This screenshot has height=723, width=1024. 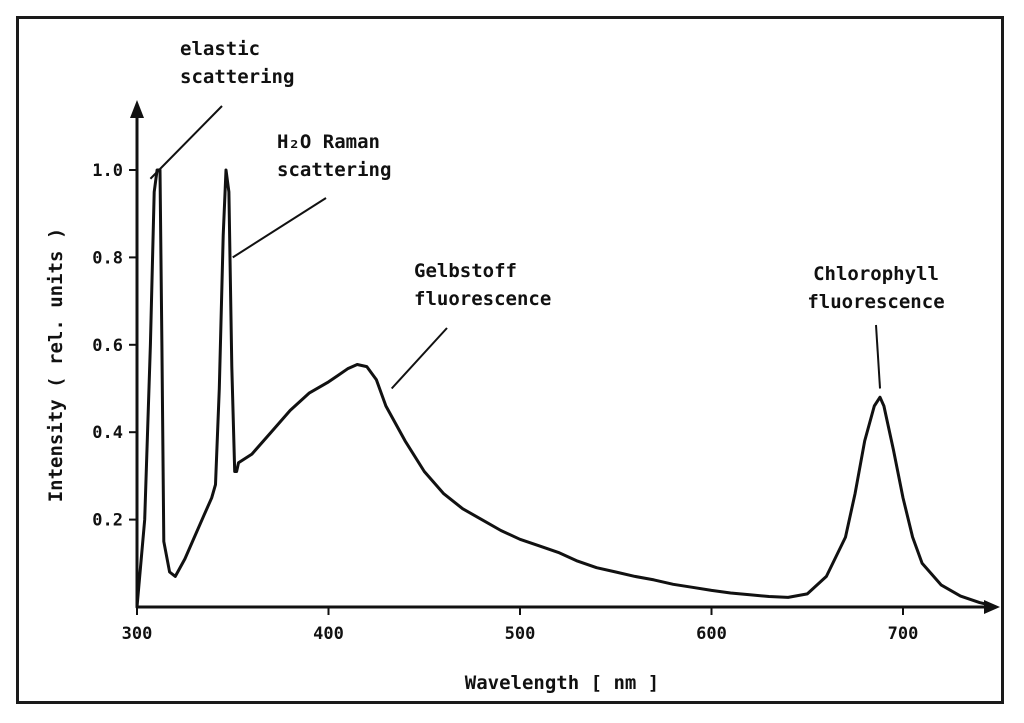 I want to click on x-tick-label: 300, so click(x=137, y=634).